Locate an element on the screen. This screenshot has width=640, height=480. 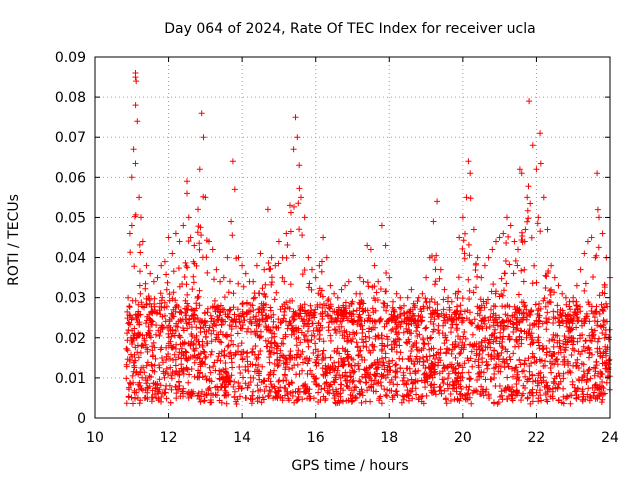
y-tick-label: 0 is located at coordinates (81, 419).